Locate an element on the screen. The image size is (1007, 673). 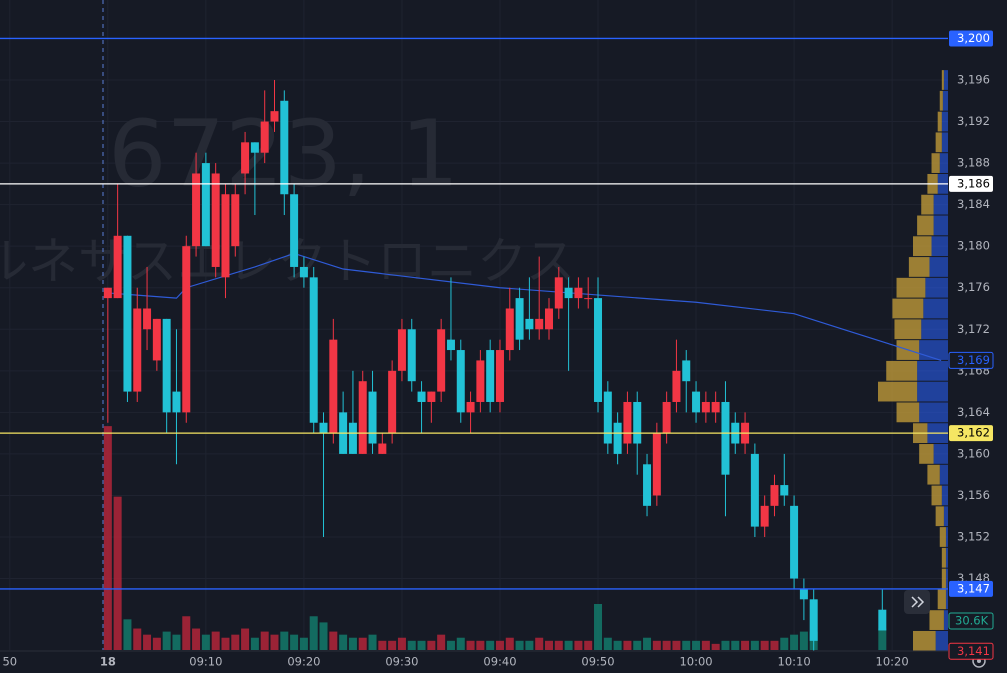
price-tag: 3,141 is located at coordinates (973, 651).